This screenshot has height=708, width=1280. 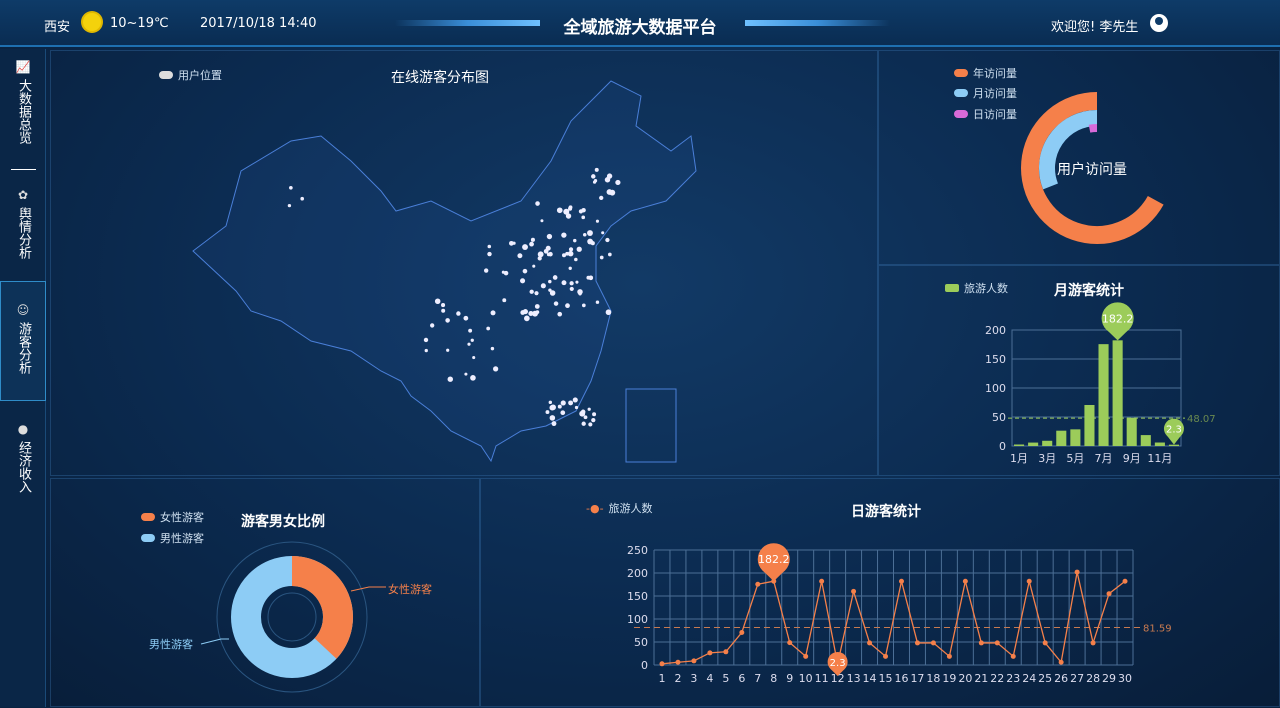 What do you see at coordinates (917, 678) in the screenshot?
I see `x-tick-label: 17` at bounding box center [917, 678].